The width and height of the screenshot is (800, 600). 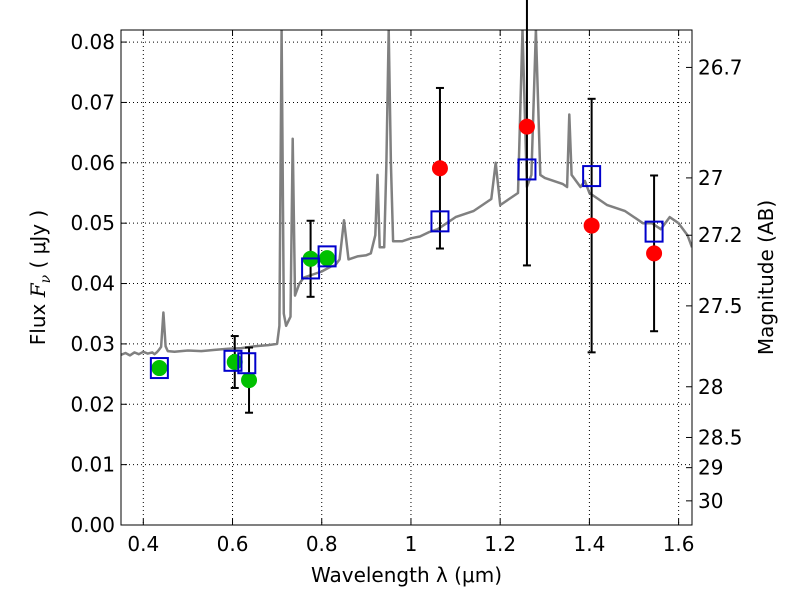 I want to click on y-tick-label: 0.06, so click(x=92, y=163).